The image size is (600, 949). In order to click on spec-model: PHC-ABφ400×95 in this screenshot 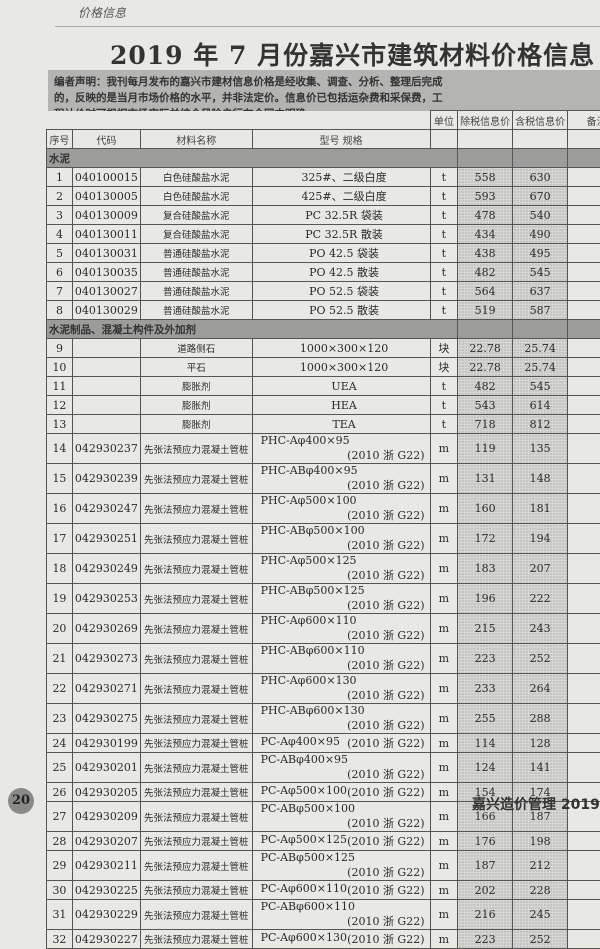, I will do `click(309, 470)`.